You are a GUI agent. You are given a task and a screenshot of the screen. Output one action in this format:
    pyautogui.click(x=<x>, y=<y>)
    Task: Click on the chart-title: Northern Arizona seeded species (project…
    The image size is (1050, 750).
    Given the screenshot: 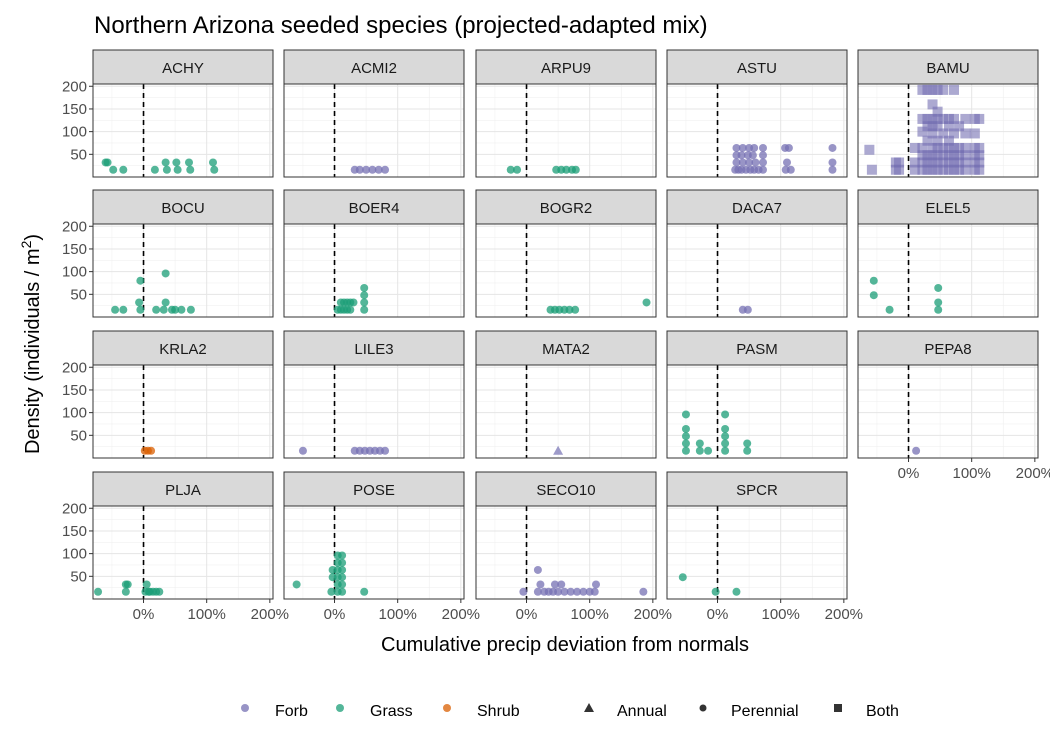 What is the action you would take?
    pyautogui.click(x=401, y=25)
    